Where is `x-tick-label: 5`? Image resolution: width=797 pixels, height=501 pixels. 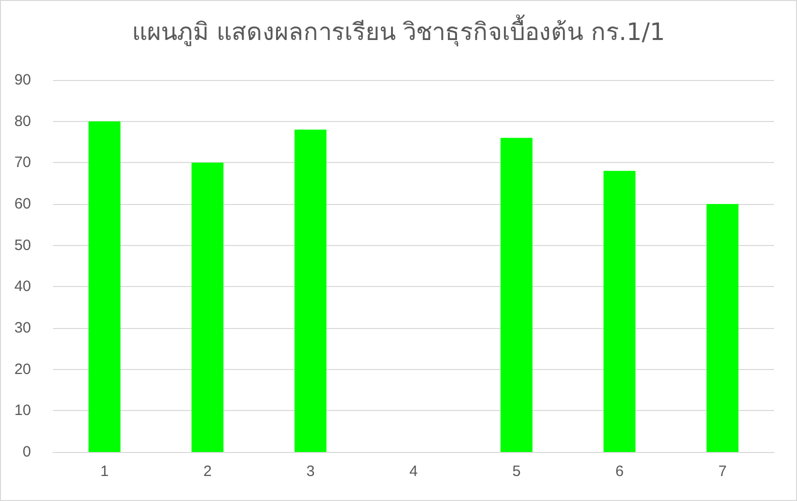 x-tick-label: 5 is located at coordinates (516, 471).